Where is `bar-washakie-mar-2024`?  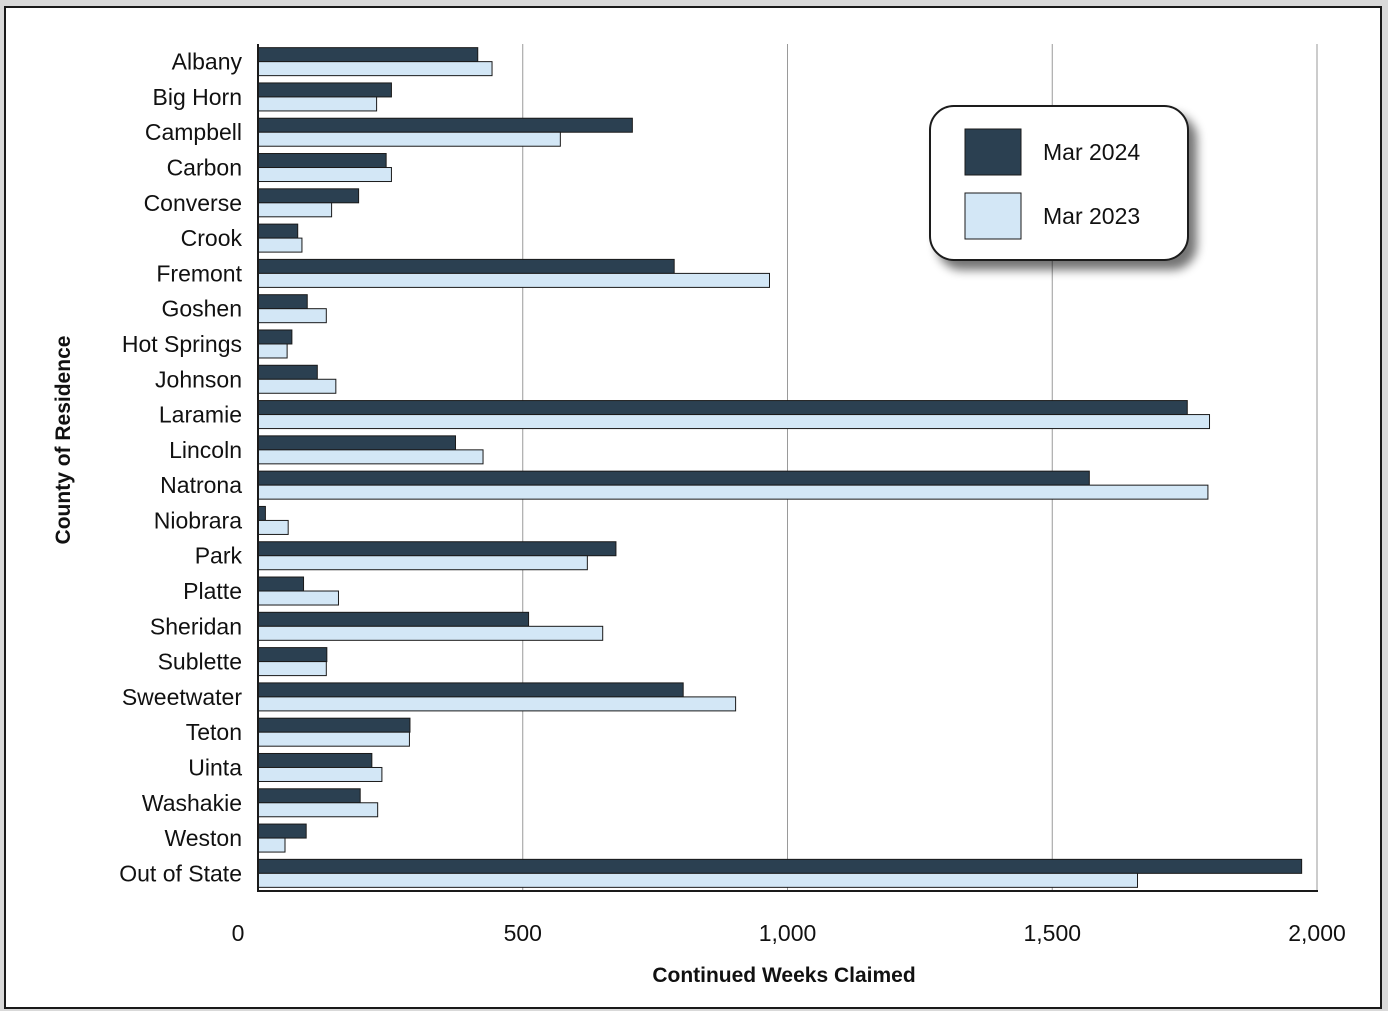 bar-washakie-mar-2024 is located at coordinates (309, 796).